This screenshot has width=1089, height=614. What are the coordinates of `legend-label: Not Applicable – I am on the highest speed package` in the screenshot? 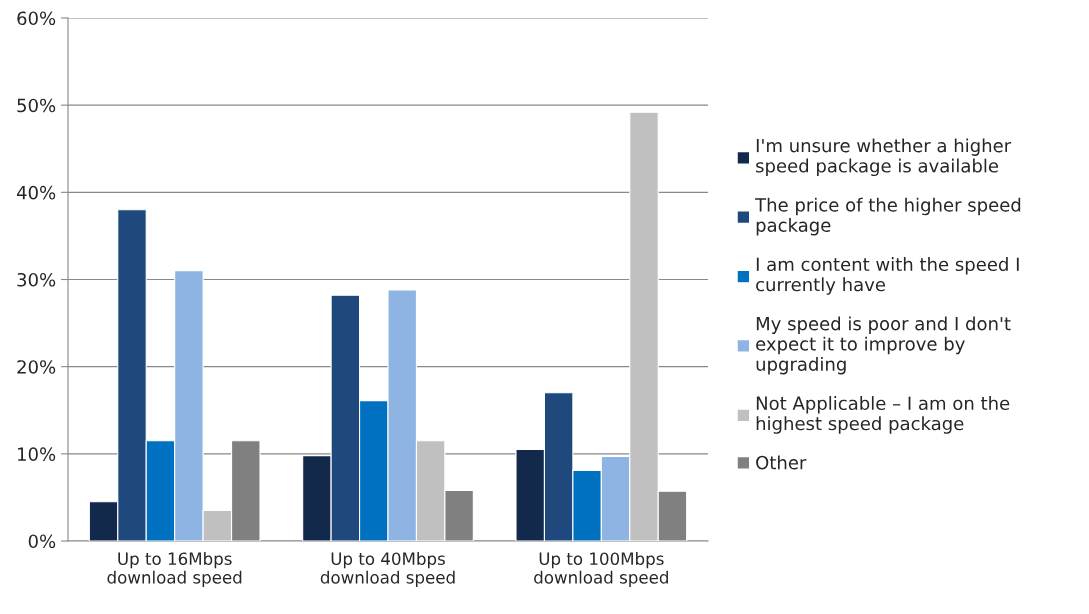 It's located at (883, 415).